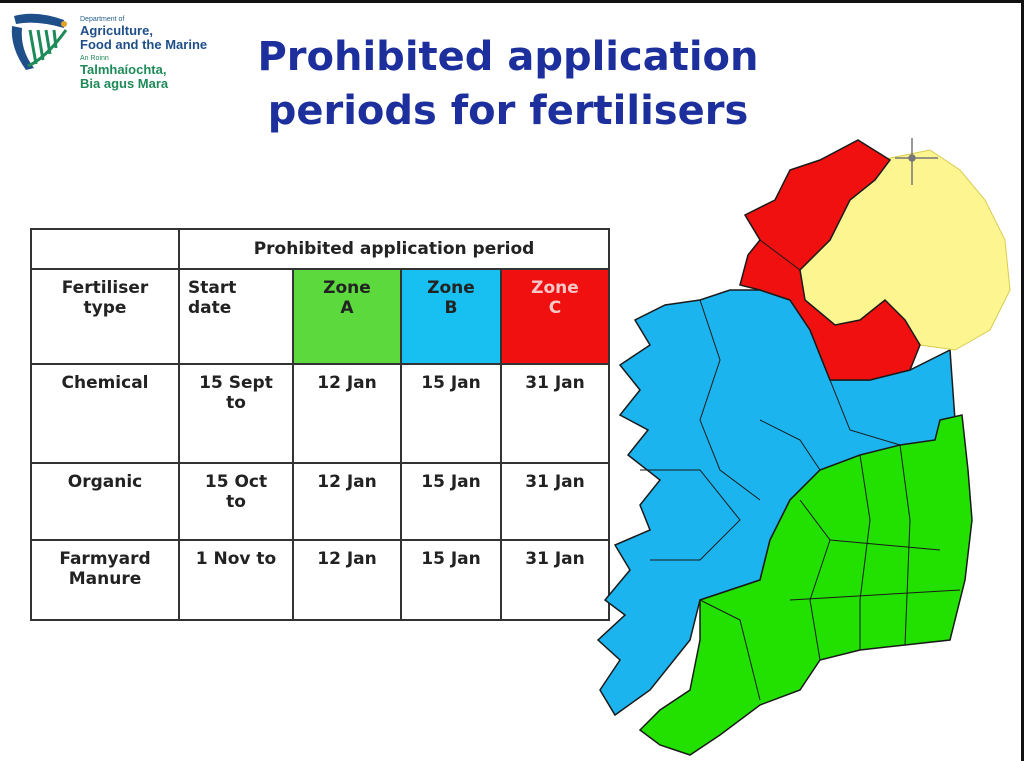  What do you see at coordinates (451, 288) in the screenshot?
I see `zone-b-label: Zone` at bounding box center [451, 288].